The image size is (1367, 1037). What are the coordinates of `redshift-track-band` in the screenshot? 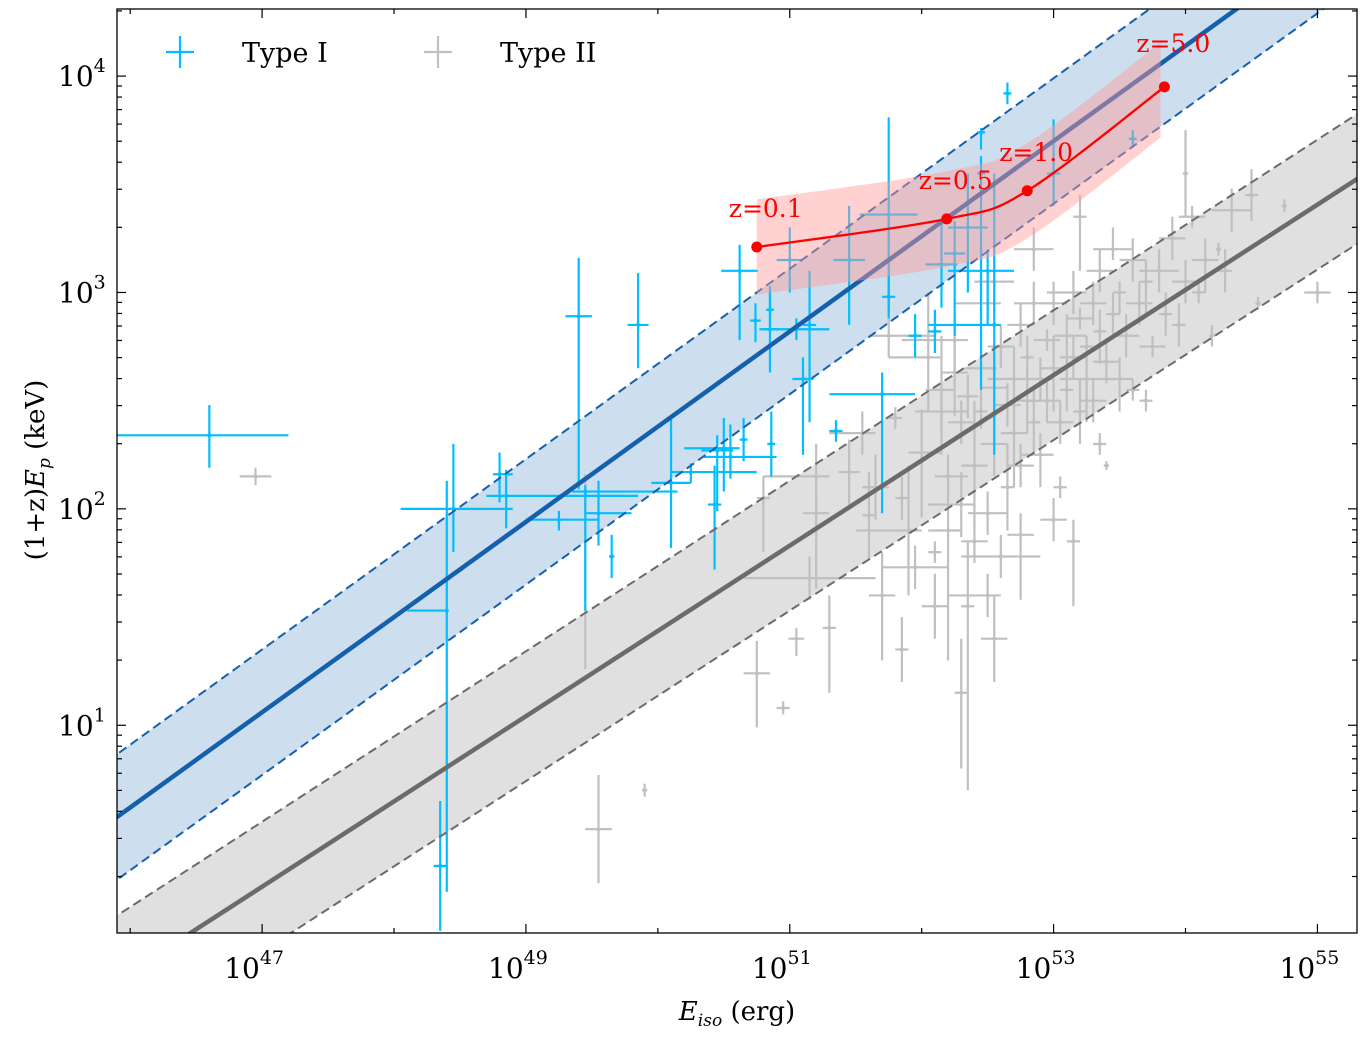 It's located at (958, 168).